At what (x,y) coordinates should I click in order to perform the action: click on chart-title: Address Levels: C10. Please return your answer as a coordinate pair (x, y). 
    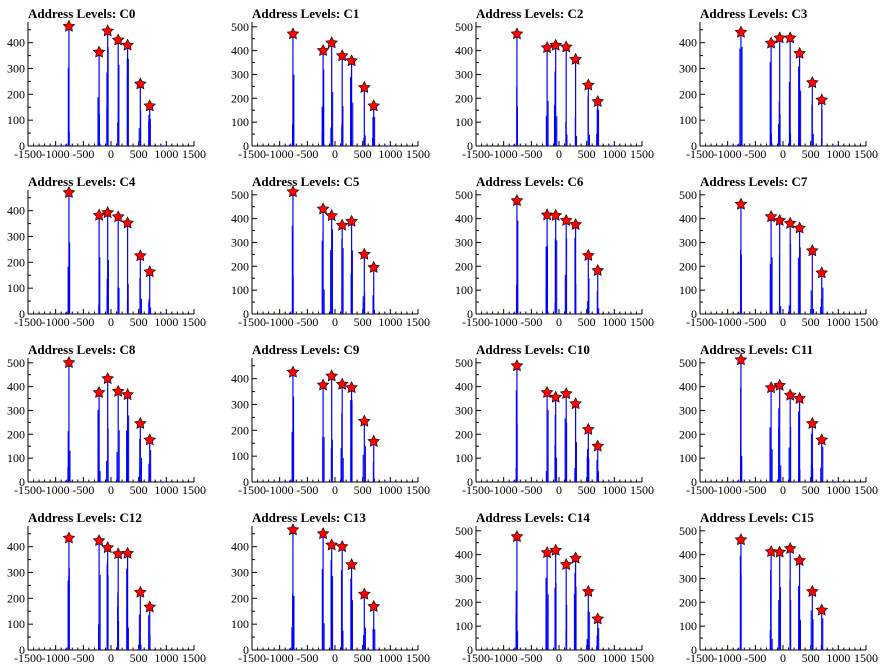
    Looking at the image, I should click on (533, 349).